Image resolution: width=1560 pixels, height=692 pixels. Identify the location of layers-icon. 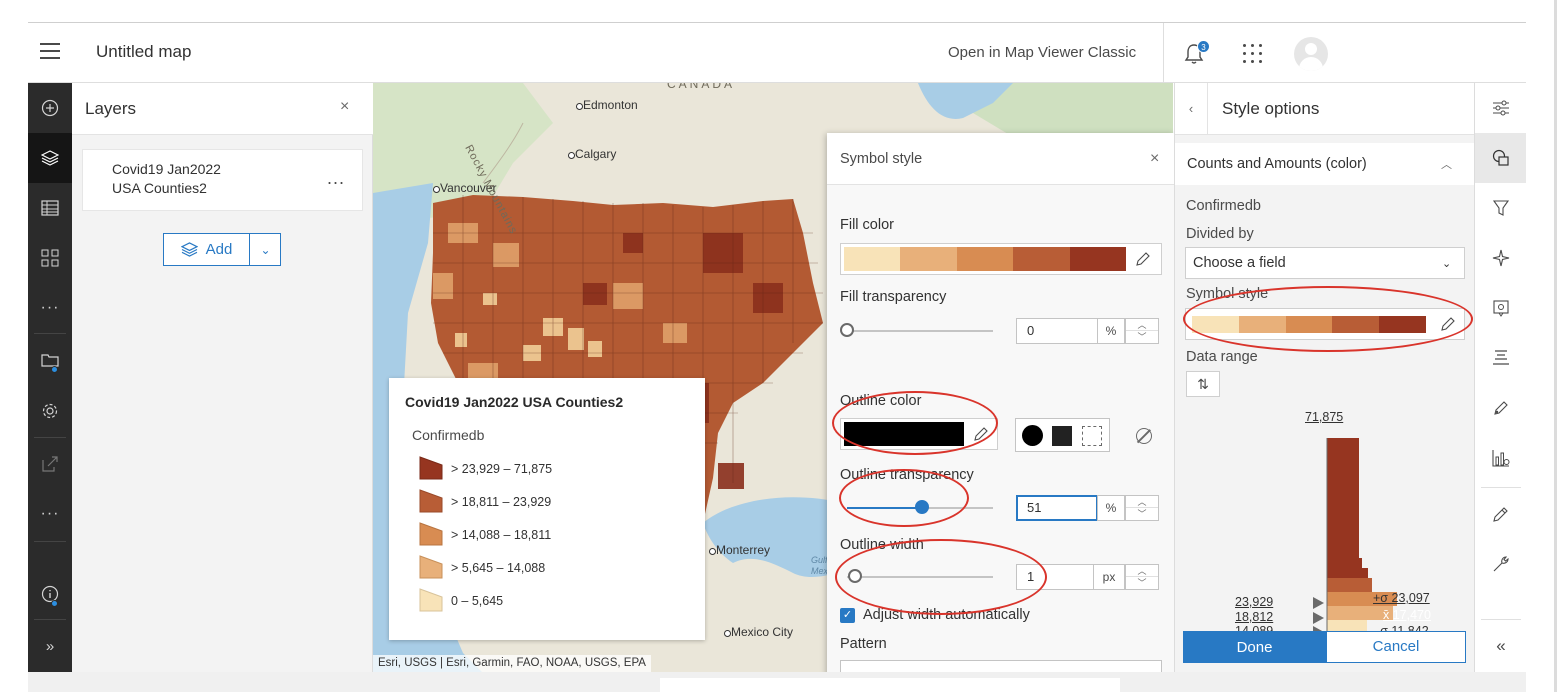
(50, 158).